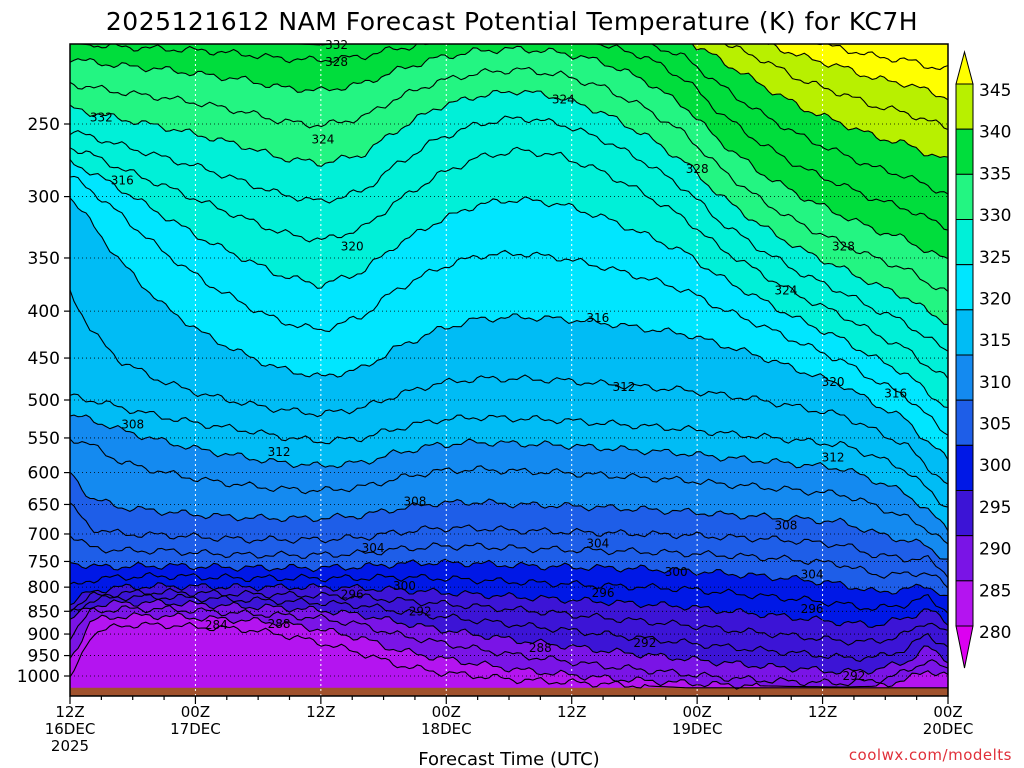  I want to click on x-tick-label: 16DEC, so click(70, 729).